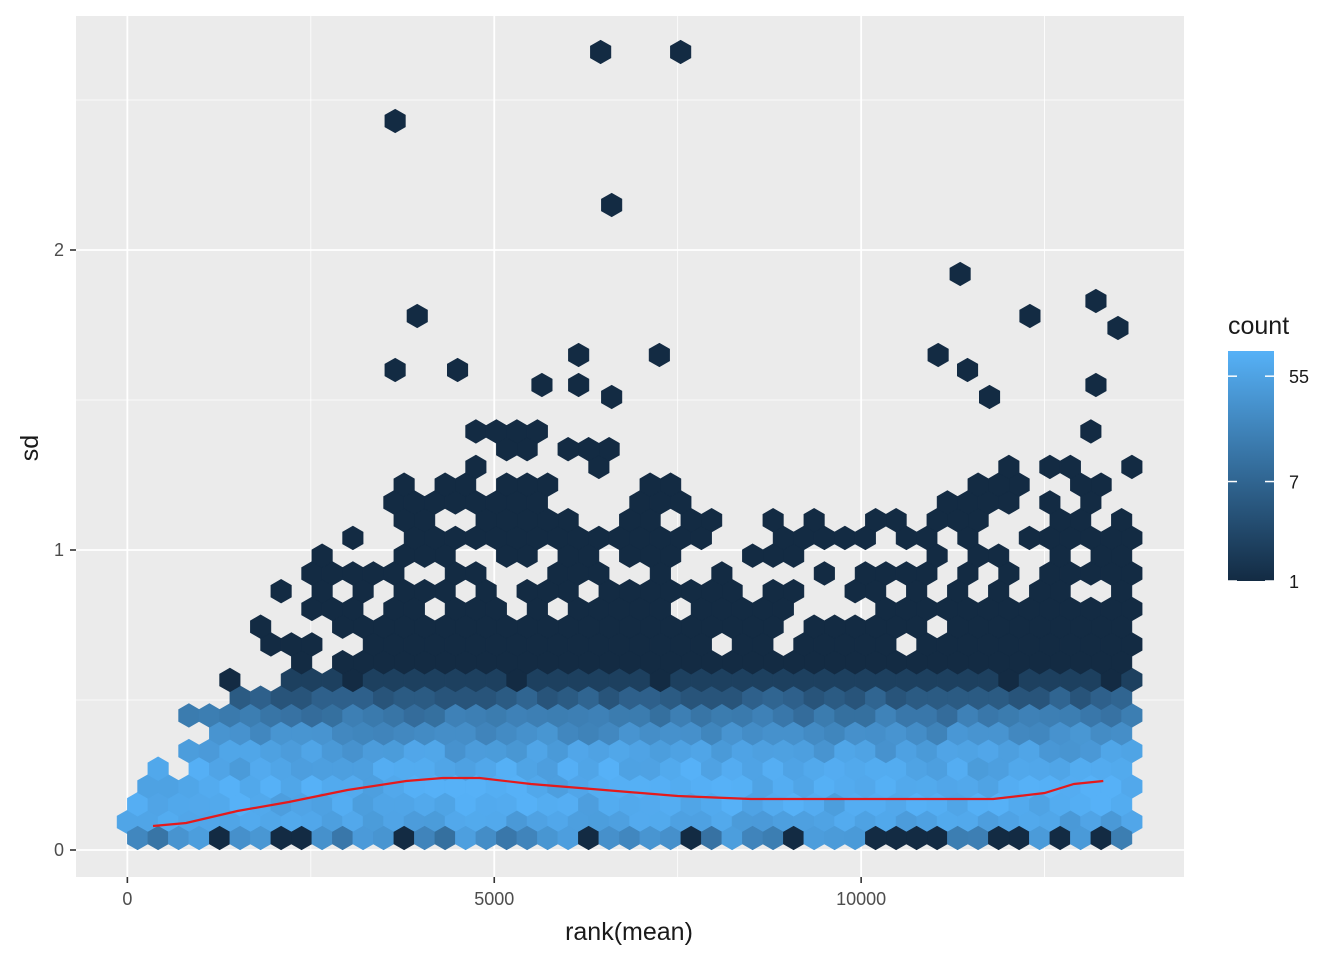 The height and width of the screenshot is (960, 1344). I want to click on x-tick-label: 10000, so click(861, 899).